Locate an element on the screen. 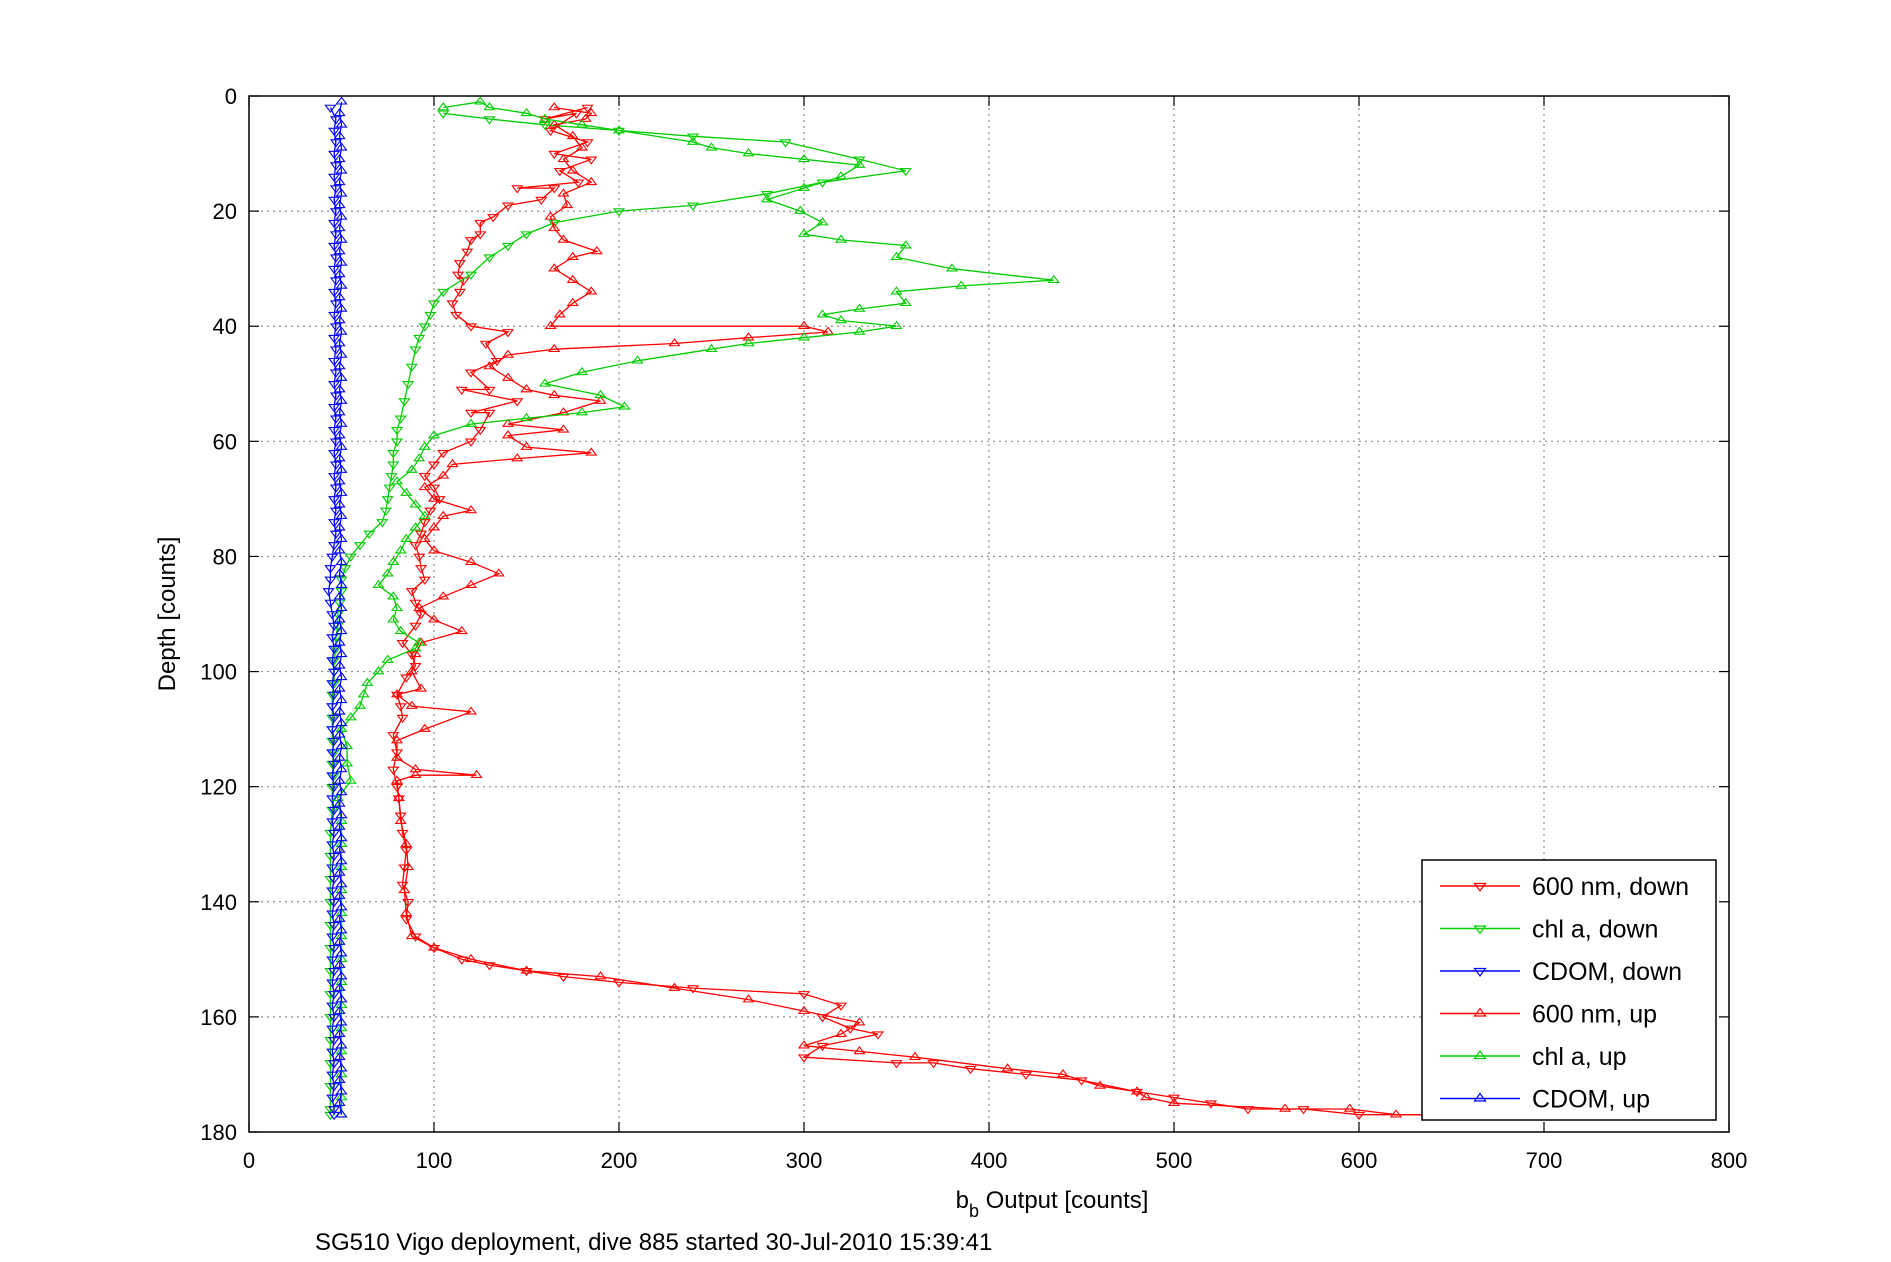  x-tick-label: 300 is located at coordinates (804, 1160).